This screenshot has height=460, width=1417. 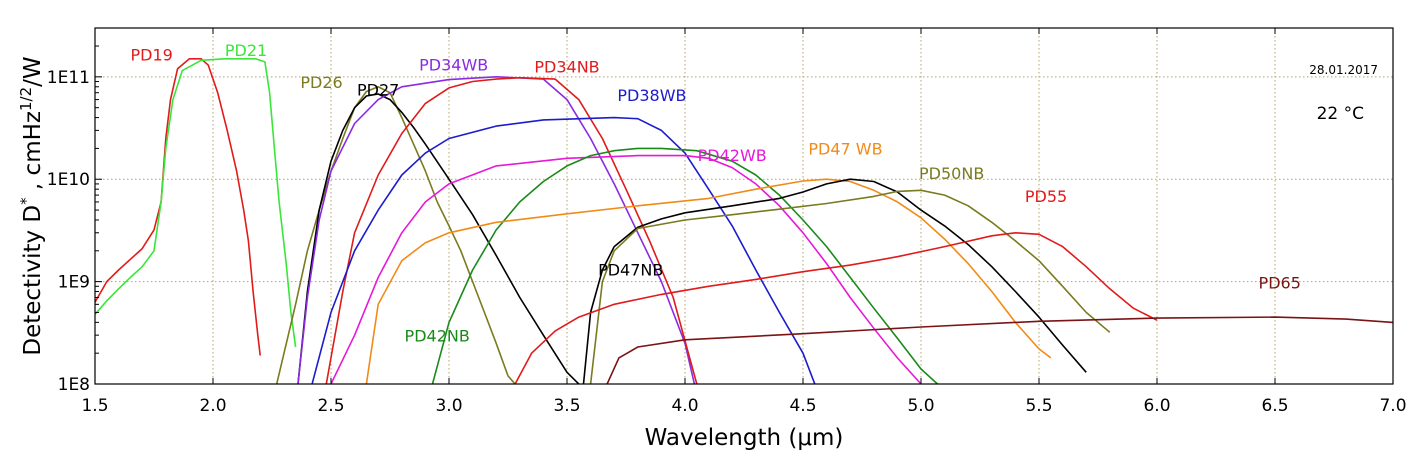 I want to click on x-tick-label: 7.0, so click(x=1392, y=406).